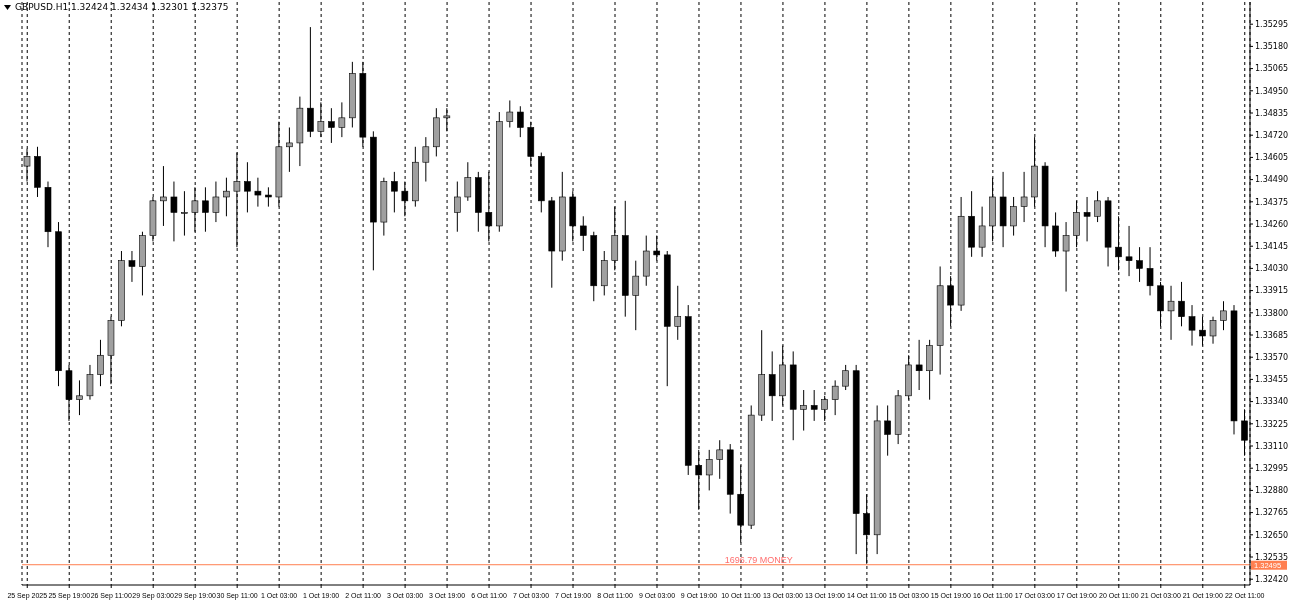 The image size is (1290, 601). I want to click on y-tick-label: 1.33915, so click(1272, 291).